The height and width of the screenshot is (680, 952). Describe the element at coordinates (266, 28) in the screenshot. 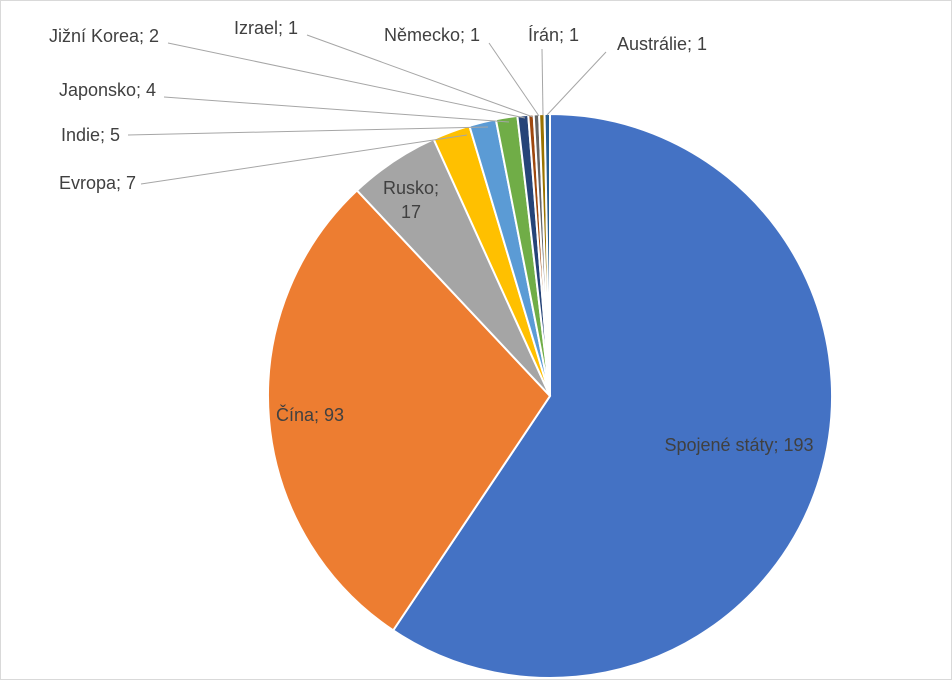

I see `data-label-izrael: Izrael; 1` at that location.